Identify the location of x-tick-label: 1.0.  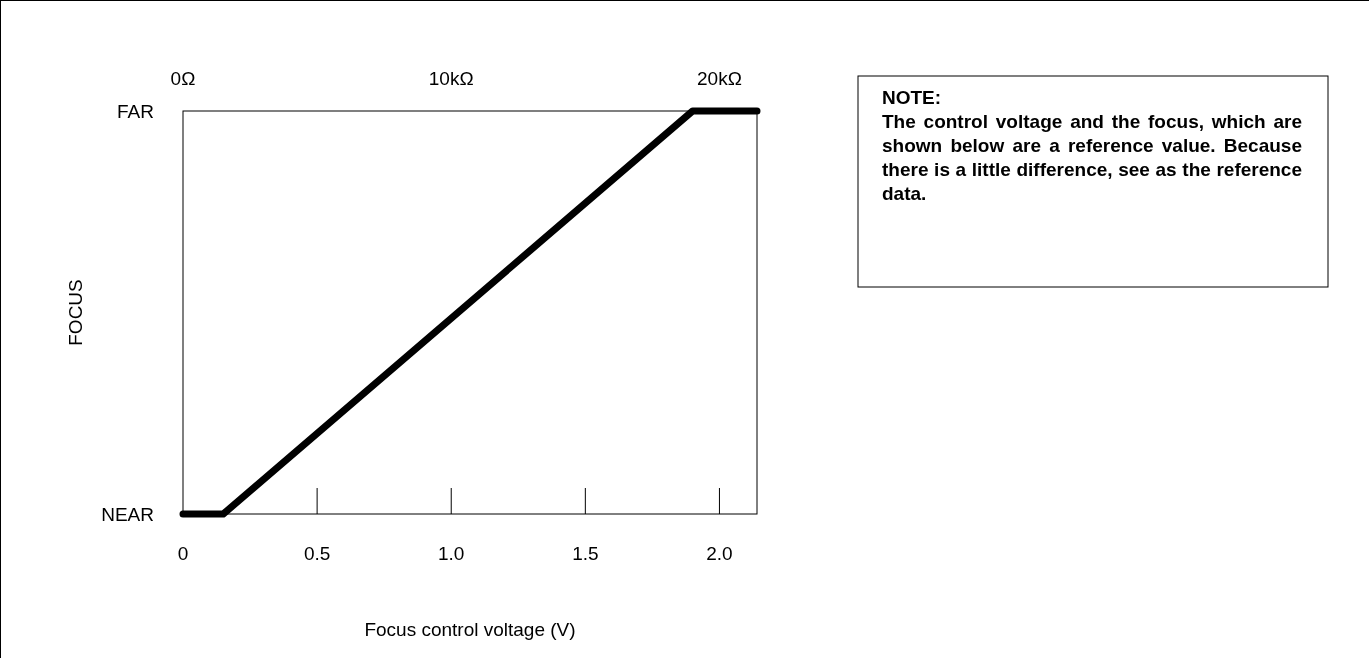
(451, 553).